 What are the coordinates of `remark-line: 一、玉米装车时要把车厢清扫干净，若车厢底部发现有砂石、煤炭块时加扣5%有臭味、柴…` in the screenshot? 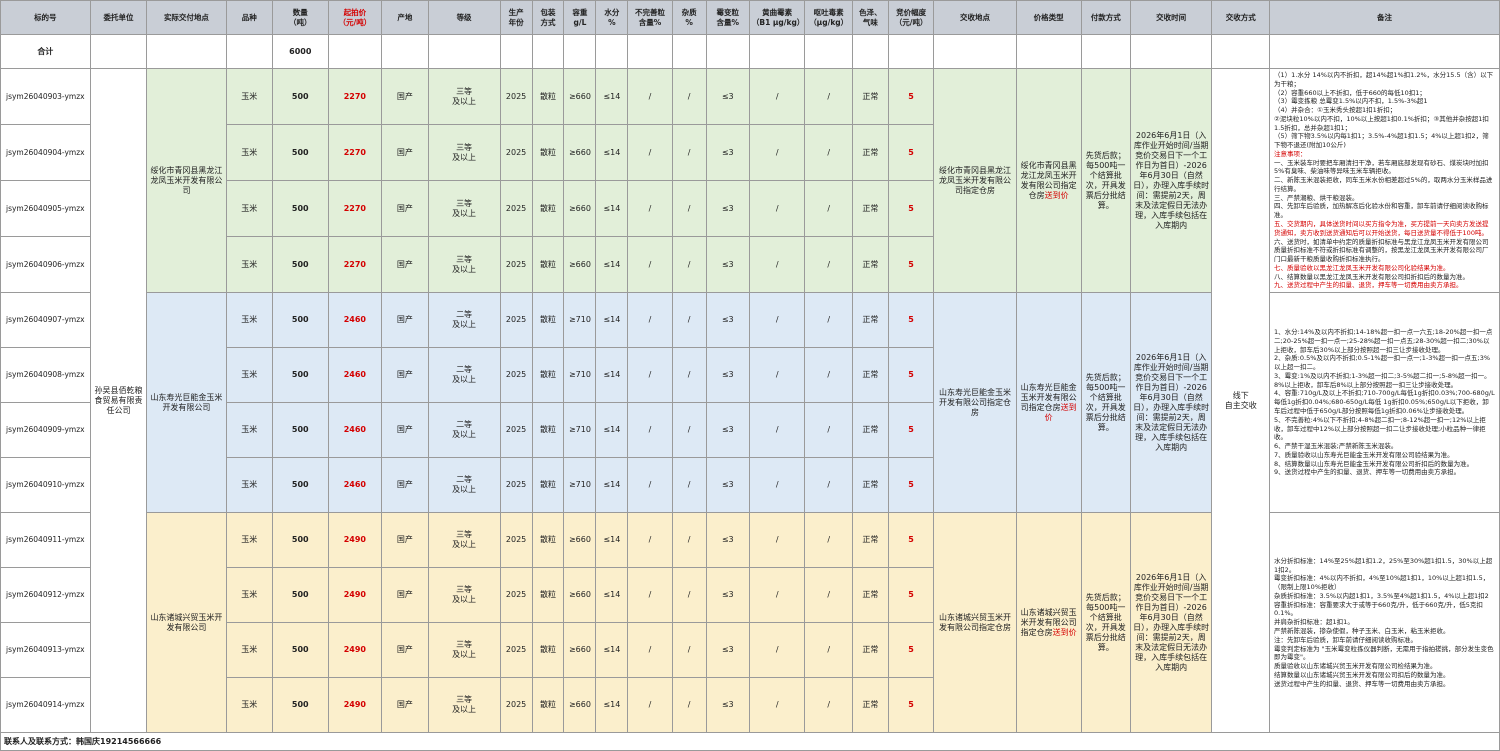 It's located at (1381, 167).